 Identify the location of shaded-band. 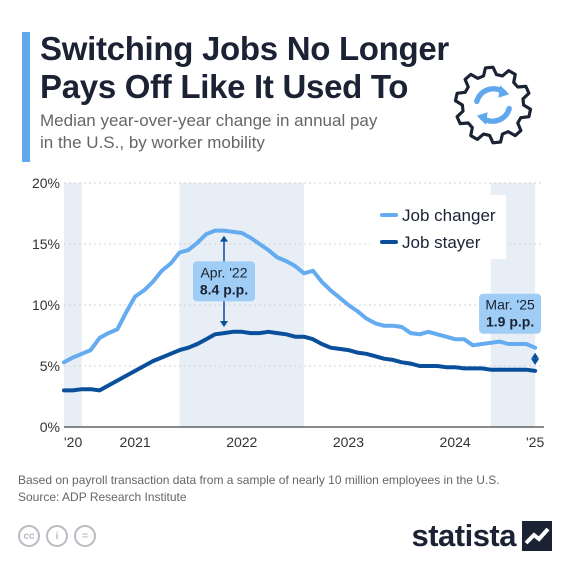
(73, 305).